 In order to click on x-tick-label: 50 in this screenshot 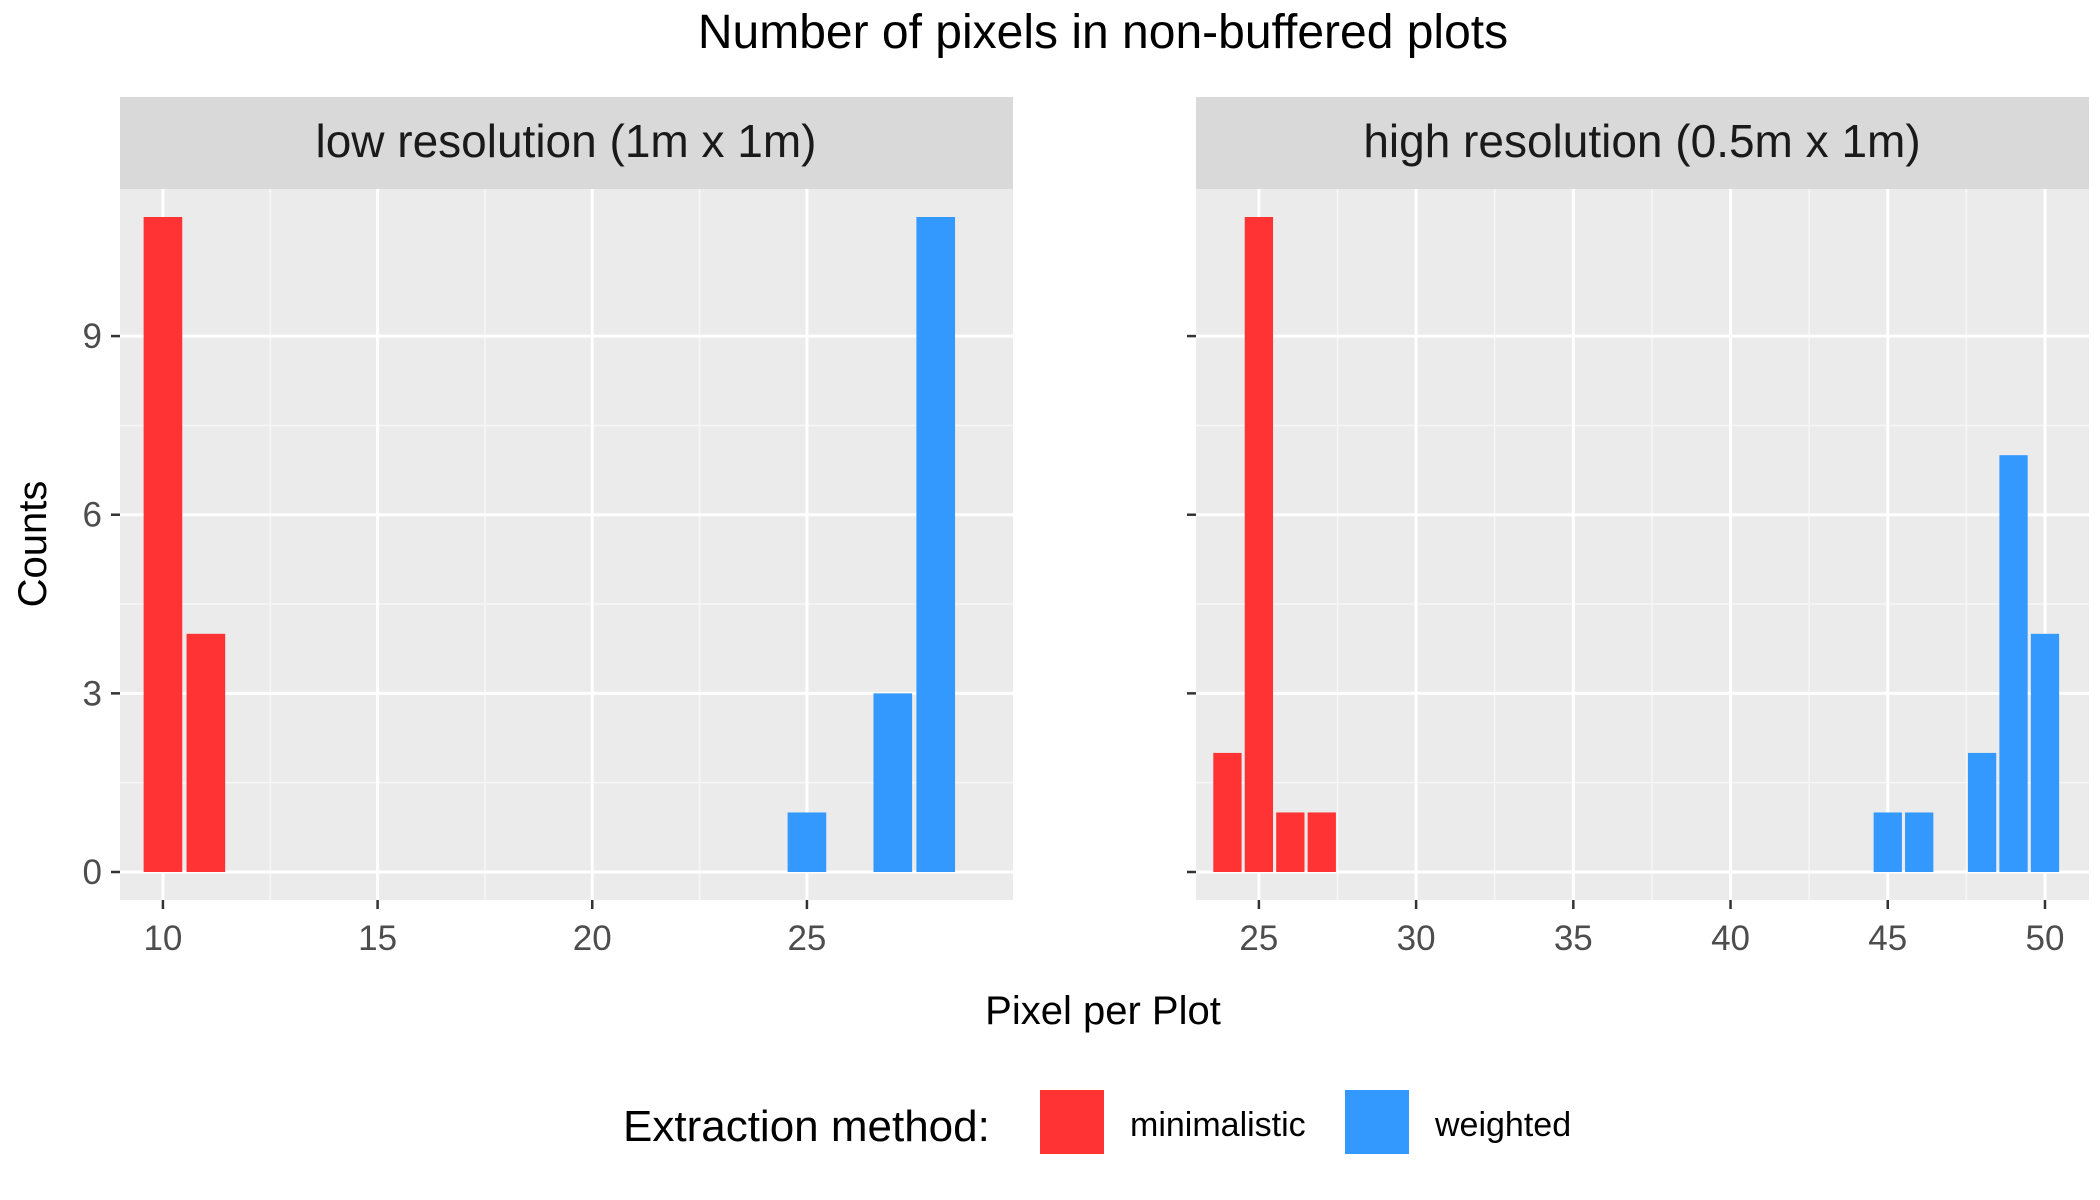, I will do `click(2045, 938)`.